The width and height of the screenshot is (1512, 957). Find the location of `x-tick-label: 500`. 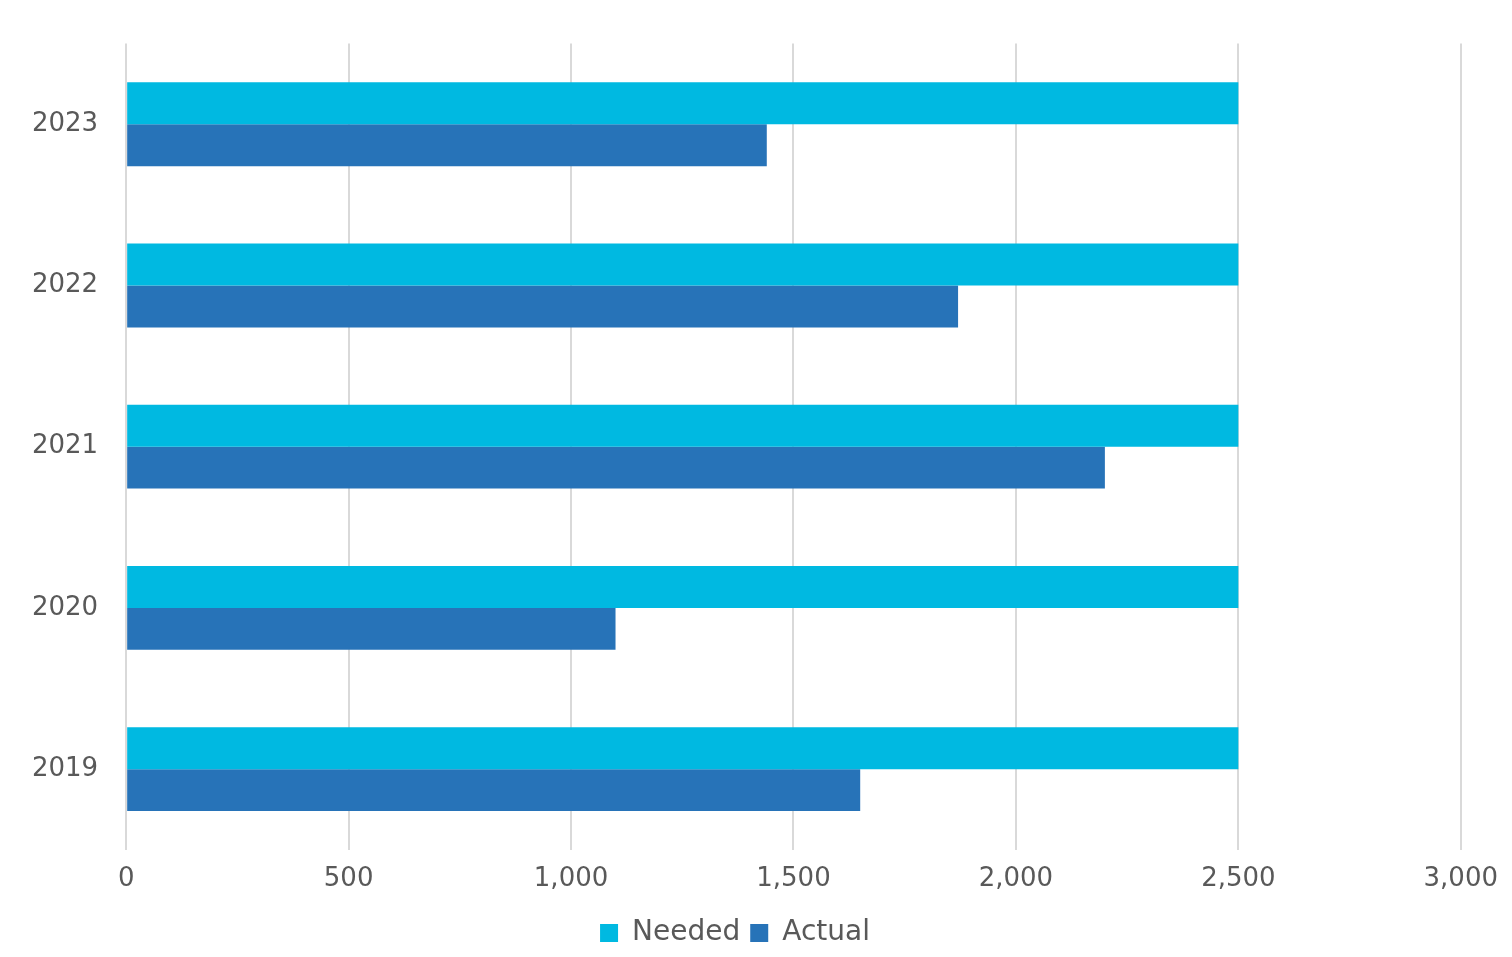

x-tick-label: 500 is located at coordinates (348, 877).